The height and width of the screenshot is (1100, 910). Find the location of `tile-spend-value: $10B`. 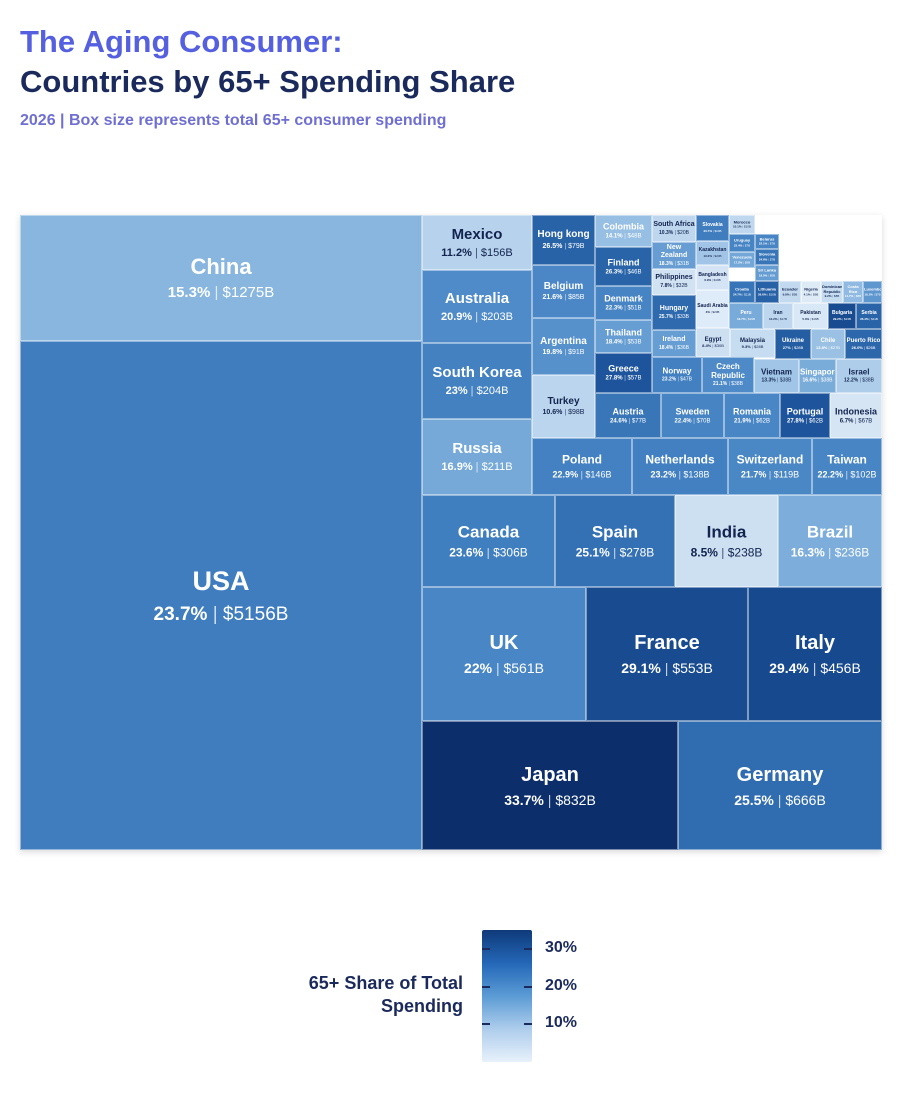

tile-spend-value: $10B is located at coordinates (747, 226).